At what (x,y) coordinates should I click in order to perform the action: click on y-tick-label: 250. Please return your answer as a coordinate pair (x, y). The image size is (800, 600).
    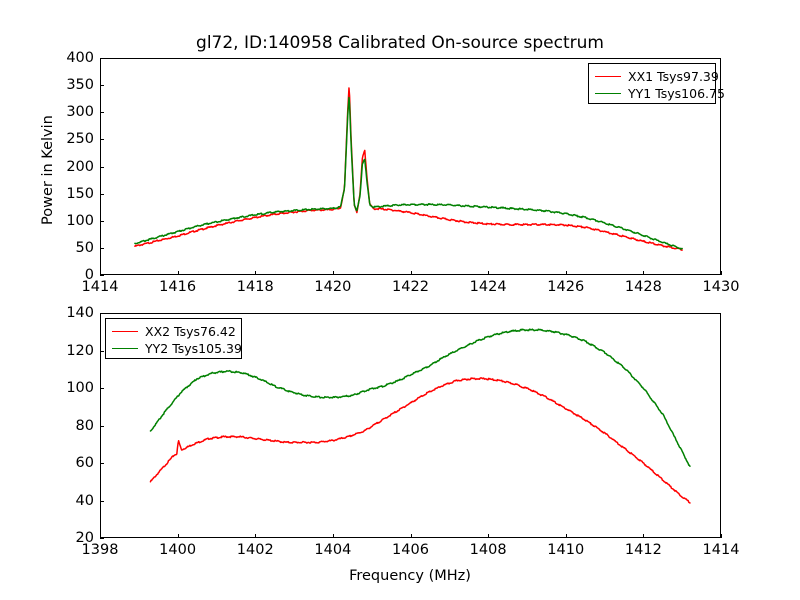
    Looking at the image, I should click on (80, 139).